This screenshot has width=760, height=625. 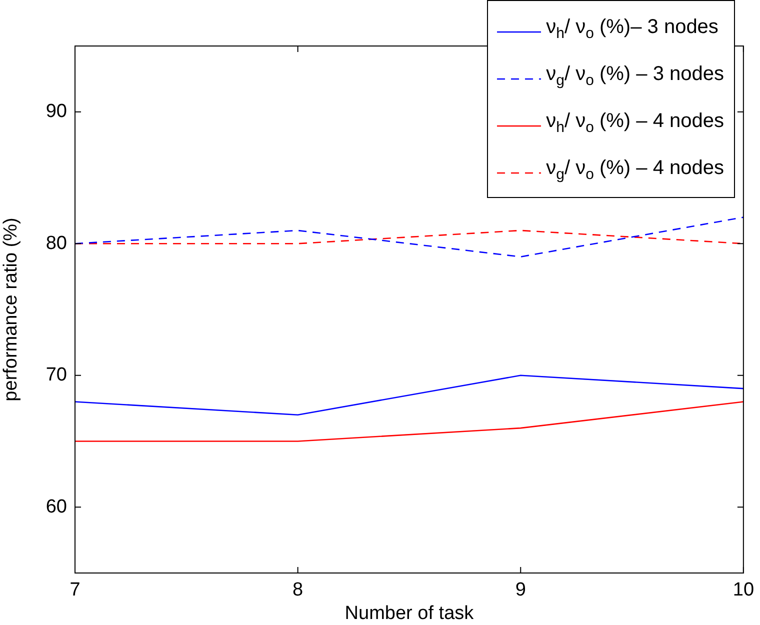 What do you see at coordinates (56, 375) in the screenshot?
I see `y-tick-label: 70` at bounding box center [56, 375].